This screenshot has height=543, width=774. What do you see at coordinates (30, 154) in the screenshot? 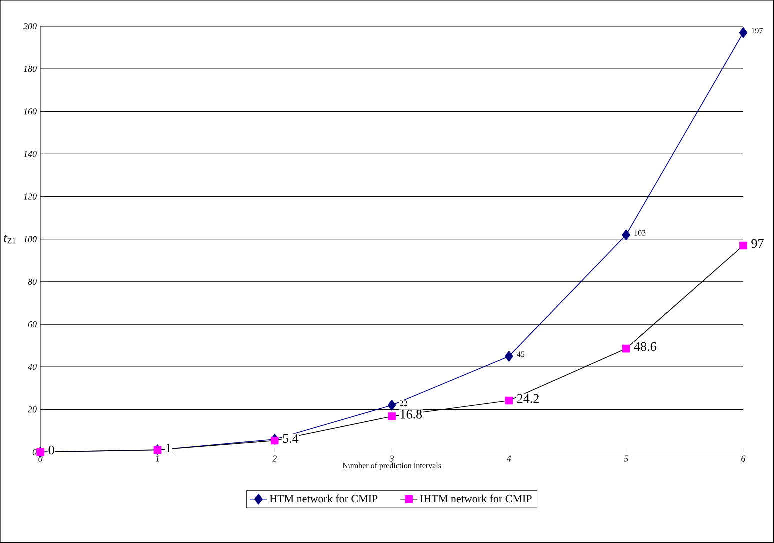
I see `y-tick-label: 140` at bounding box center [30, 154].